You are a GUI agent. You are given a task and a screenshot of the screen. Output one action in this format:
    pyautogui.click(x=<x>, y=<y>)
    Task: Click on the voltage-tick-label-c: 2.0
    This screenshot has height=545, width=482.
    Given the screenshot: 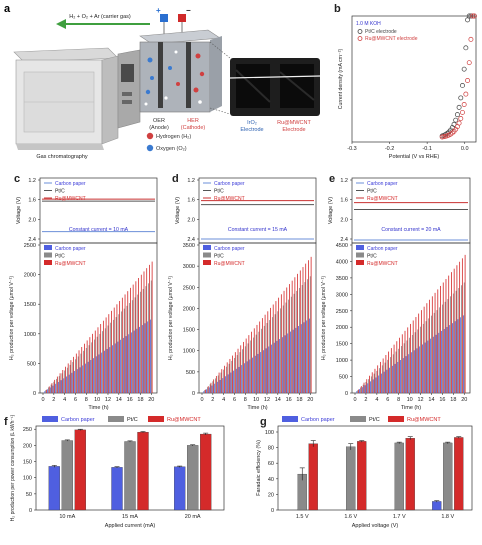 What is the action you would take?
    pyautogui.click(x=32, y=220)
    